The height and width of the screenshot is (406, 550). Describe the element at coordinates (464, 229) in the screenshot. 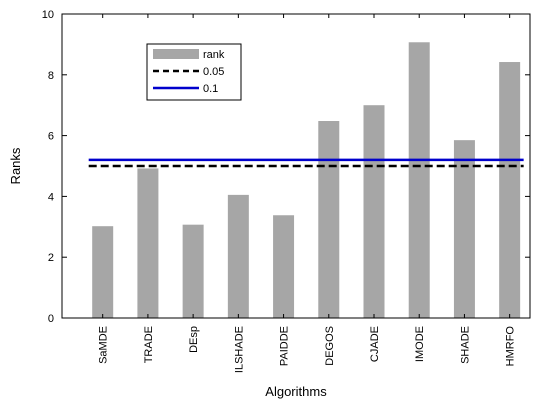

I see `bar-shade` at that location.